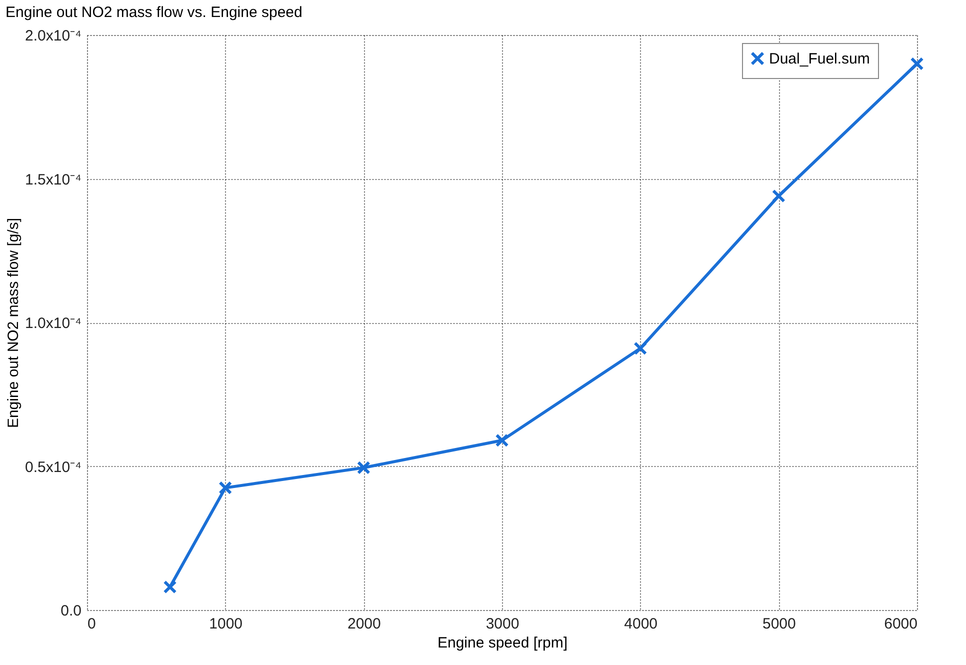  I want to click on chart-title: Engine out NO2 mass flow vs. Engine speed, so click(154, 12).